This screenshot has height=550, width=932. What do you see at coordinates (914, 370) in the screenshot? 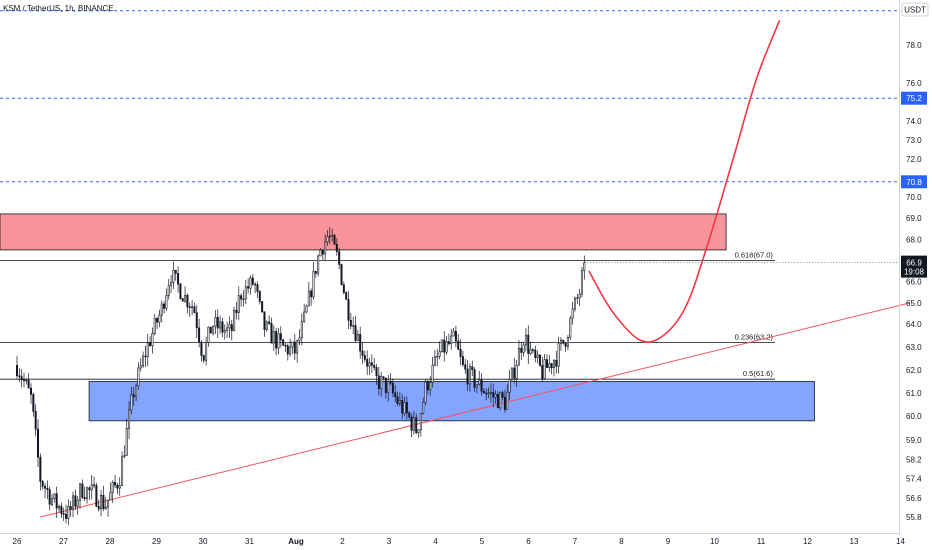
I see `price-tick: 62.0` at bounding box center [914, 370].